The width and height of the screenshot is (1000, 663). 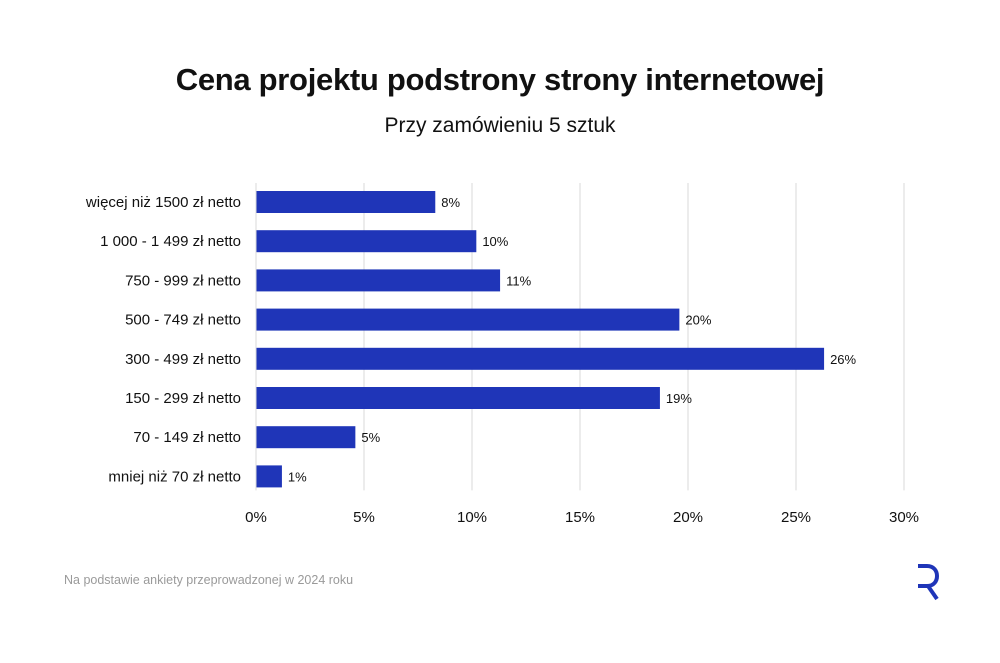 What do you see at coordinates (904, 517) in the screenshot?
I see `x-tick-label: 30%` at bounding box center [904, 517].